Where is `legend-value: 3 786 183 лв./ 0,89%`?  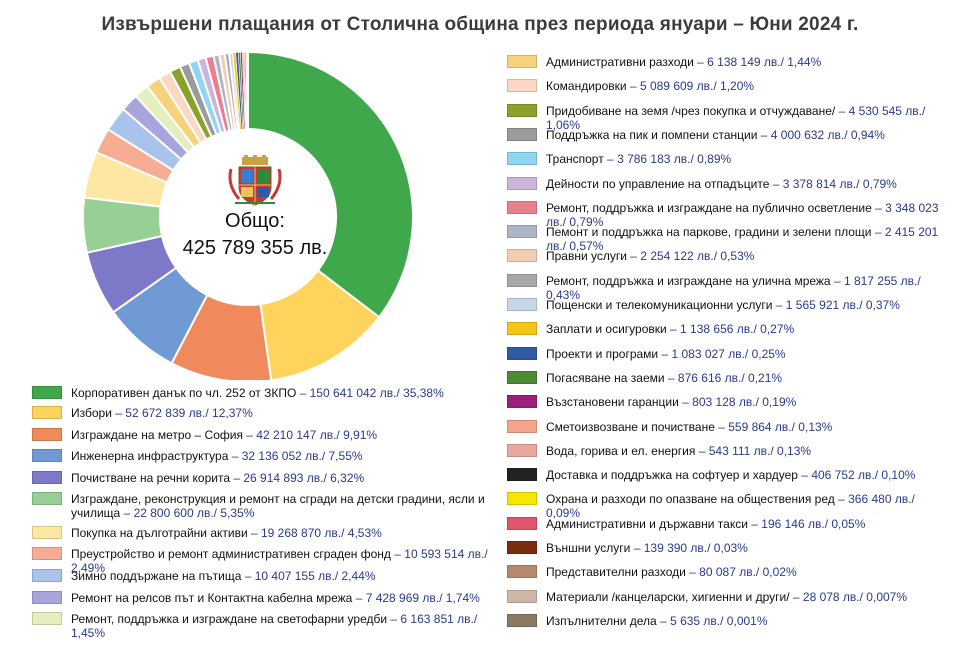 legend-value: 3 786 183 лв./ 0,89% is located at coordinates (674, 159).